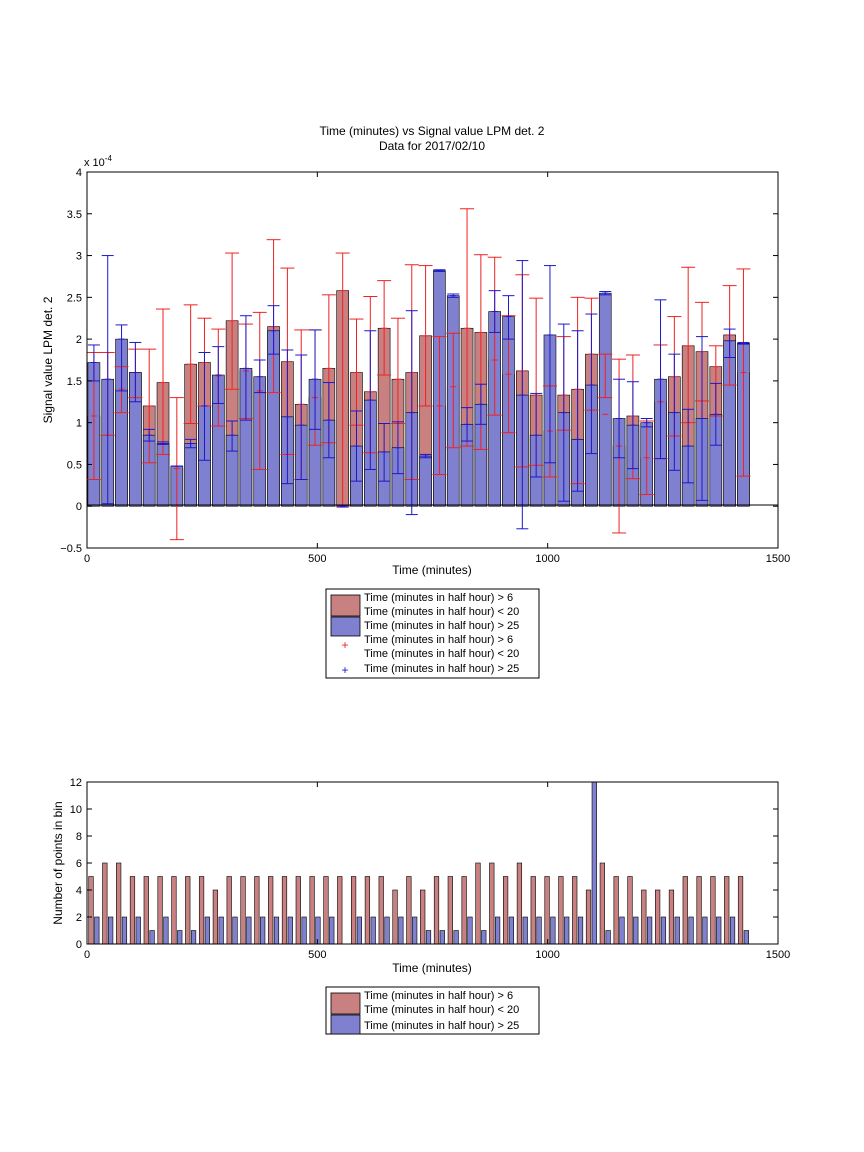  Describe the element at coordinates (58, 862) in the screenshot. I see `chart-2-ylabel: Number of points in bin` at that location.